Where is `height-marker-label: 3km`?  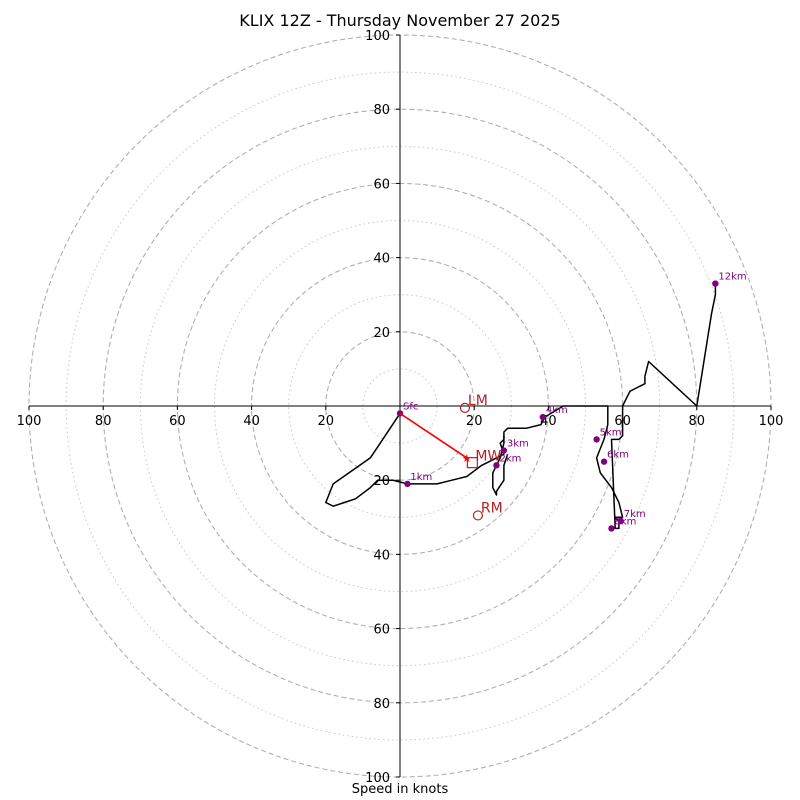
height-marker-label: 3km is located at coordinates (518, 444).